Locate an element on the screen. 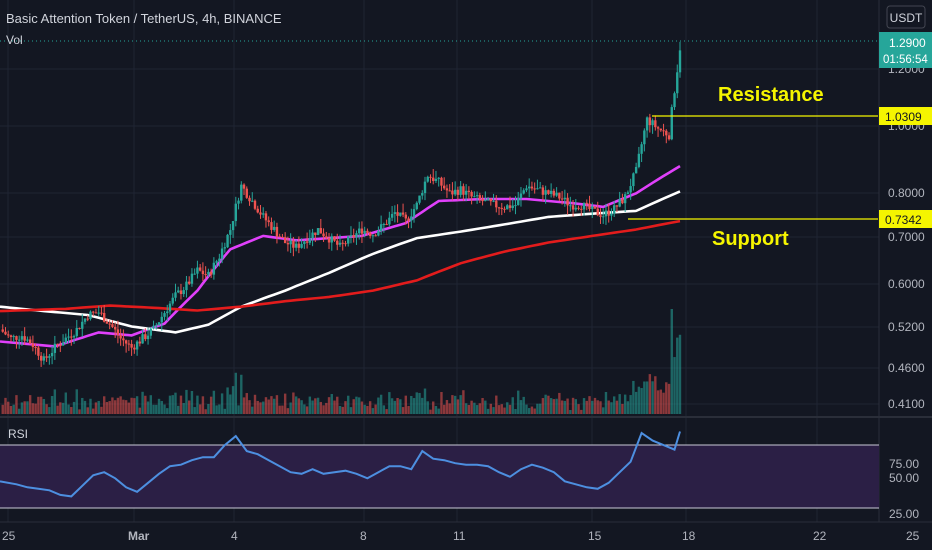  currency-label: USDT is located at coordinates (906, 18).